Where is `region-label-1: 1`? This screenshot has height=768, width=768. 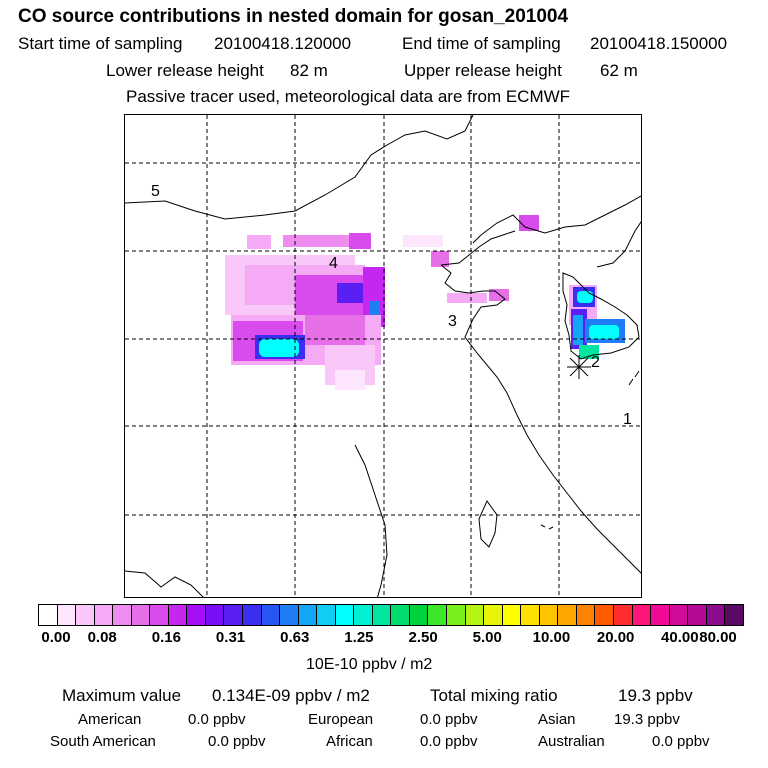
region-label-1: 1 is located at coordinates (627, 419).